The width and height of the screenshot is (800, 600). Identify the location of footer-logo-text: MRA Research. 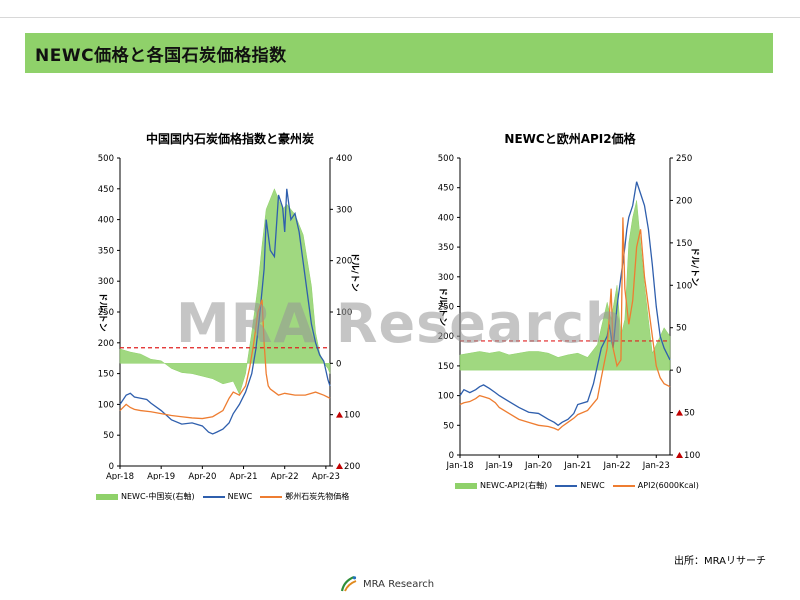
(399, 584).